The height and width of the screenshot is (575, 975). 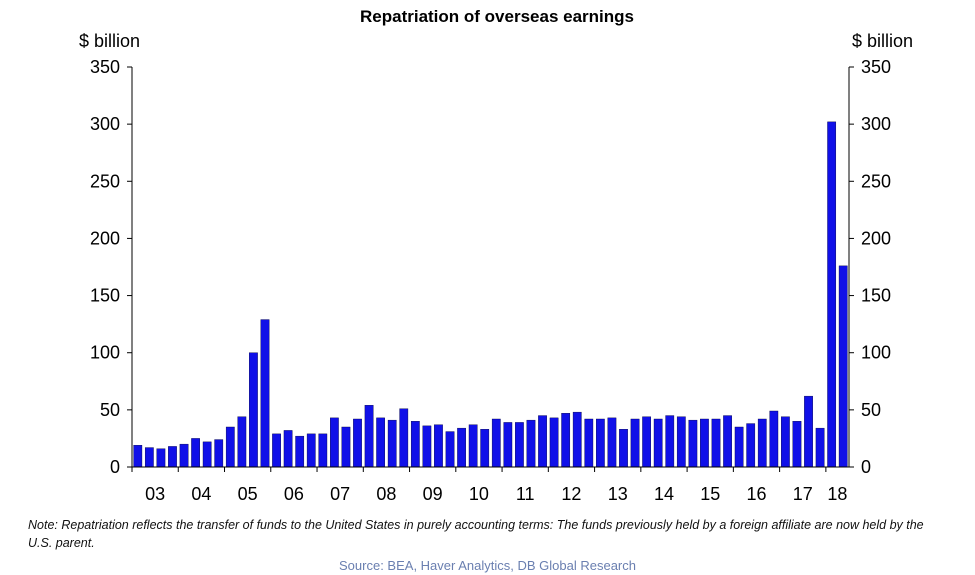 I want to click on bar-2008Q2, so click(x=381, y=442).